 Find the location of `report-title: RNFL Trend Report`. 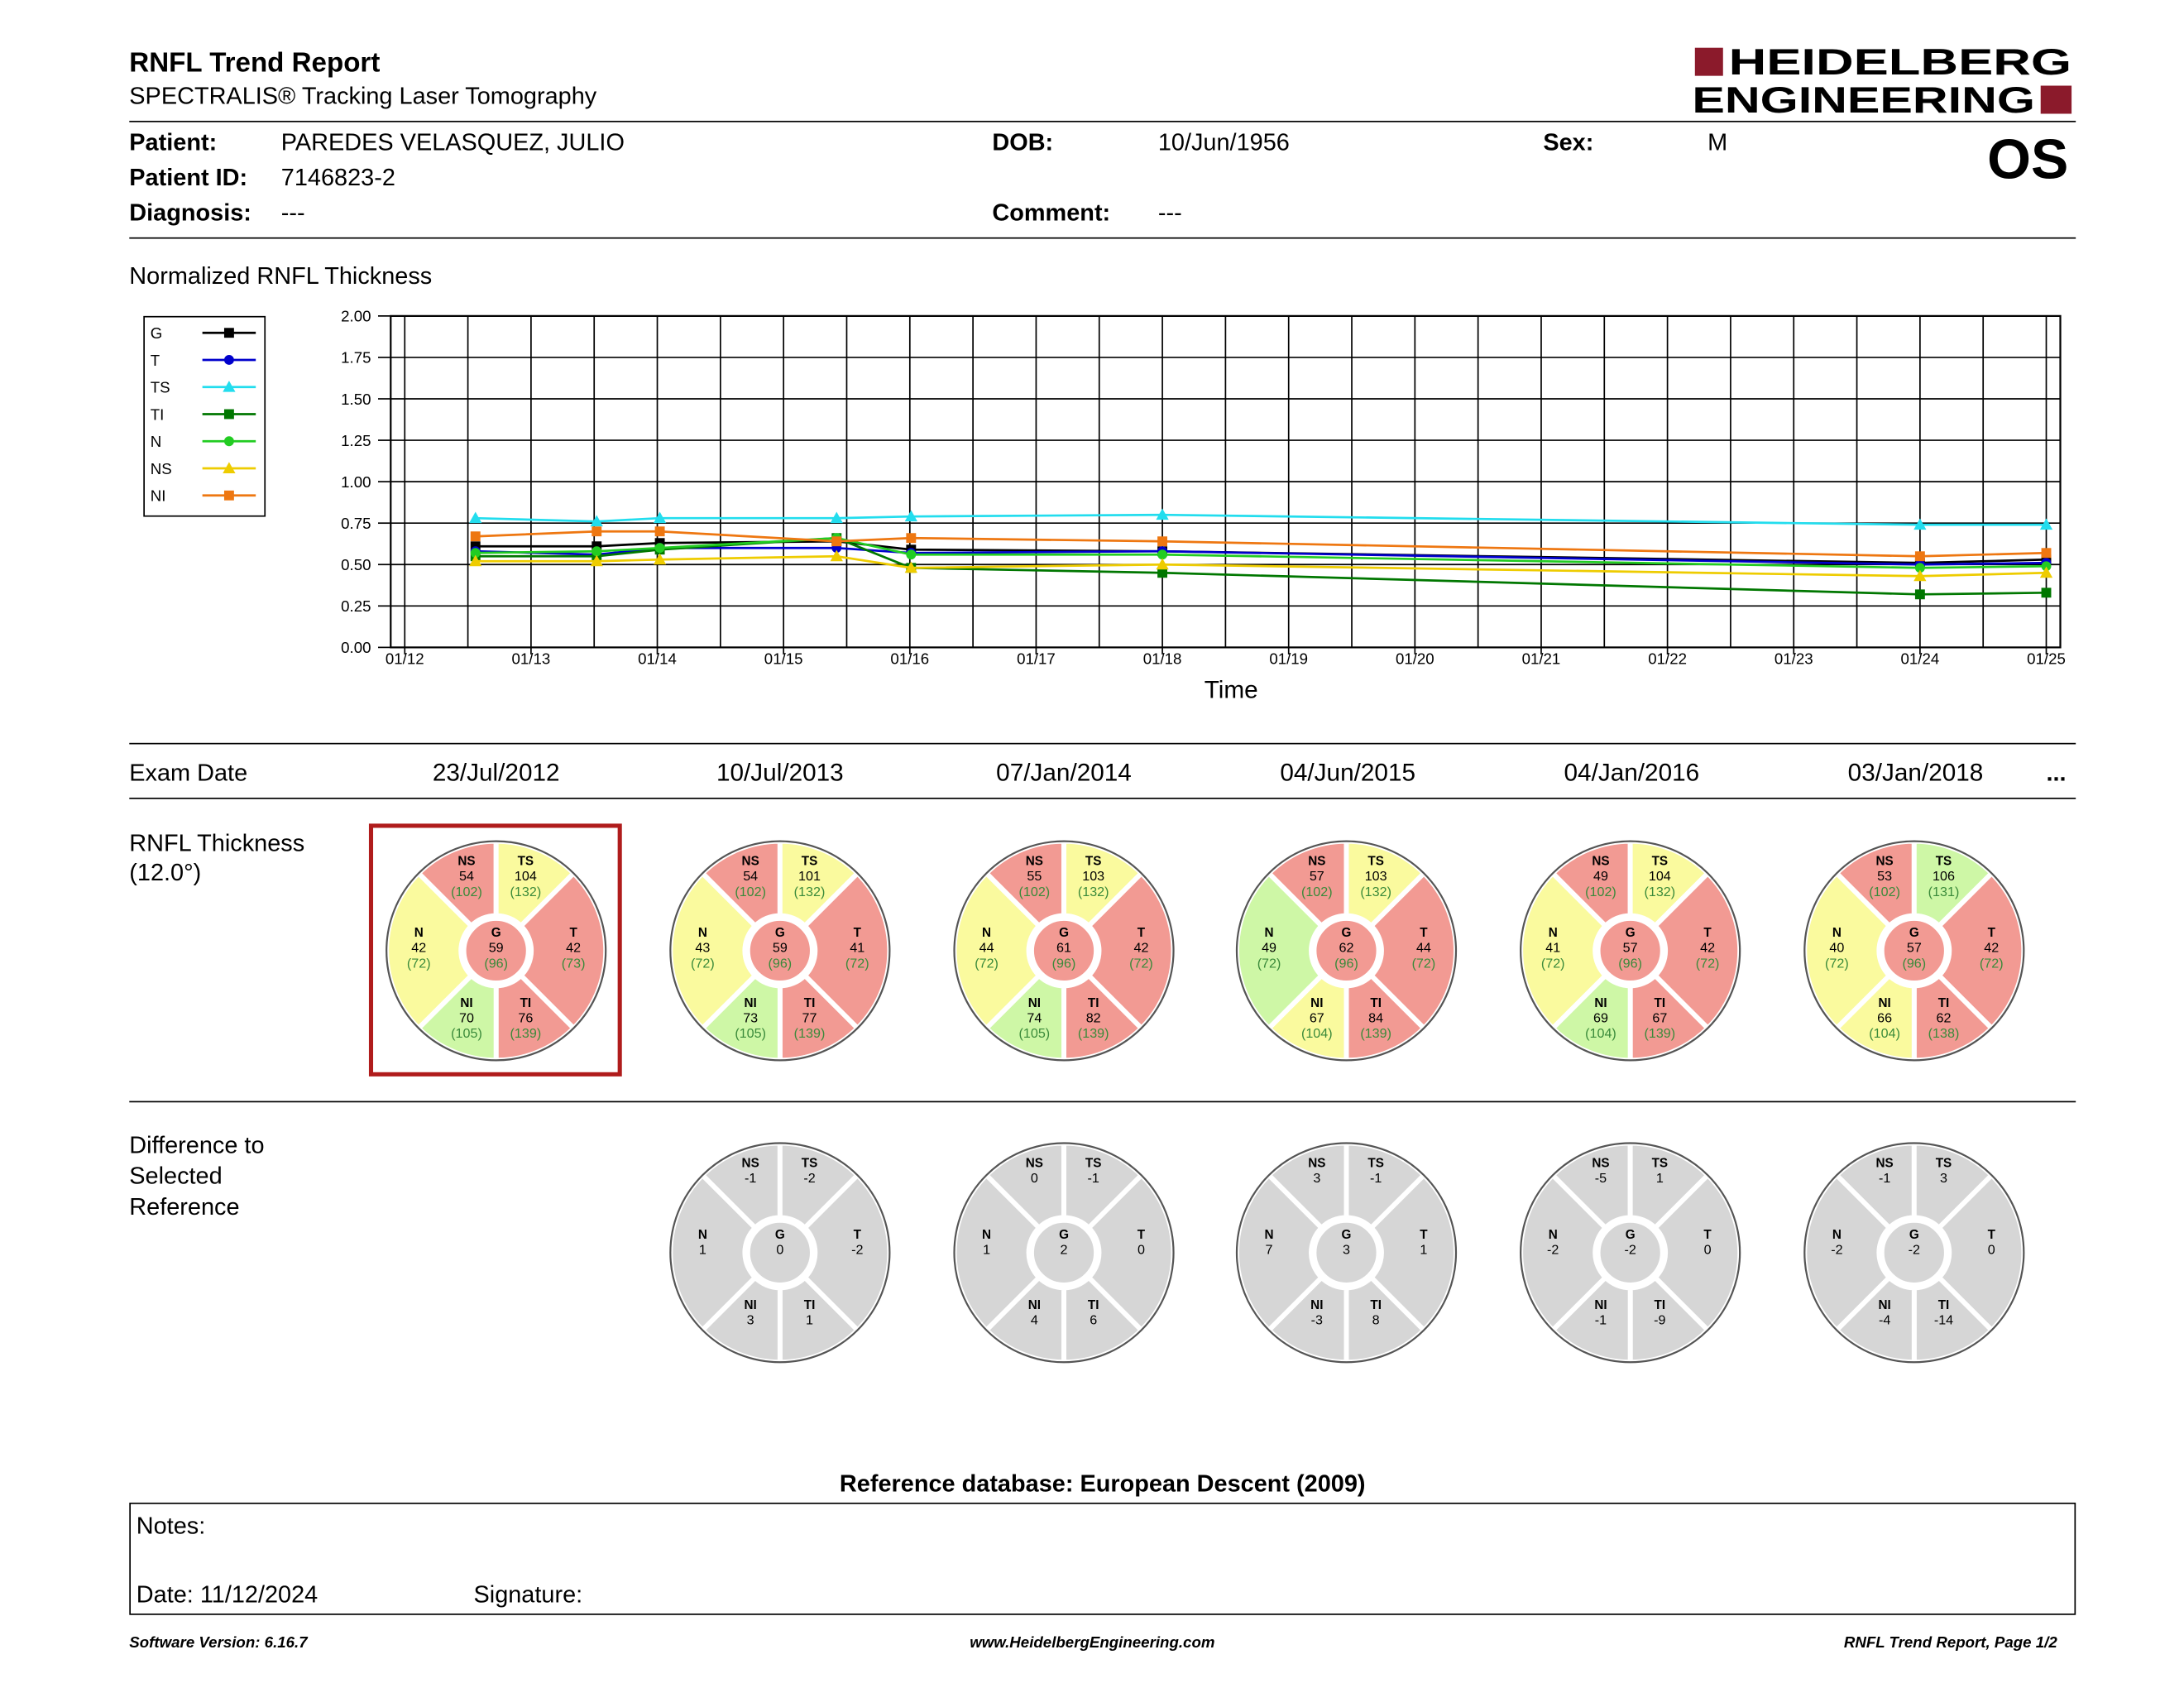

report-title: RNFL Trend Report is located at coordinates (255, 63).